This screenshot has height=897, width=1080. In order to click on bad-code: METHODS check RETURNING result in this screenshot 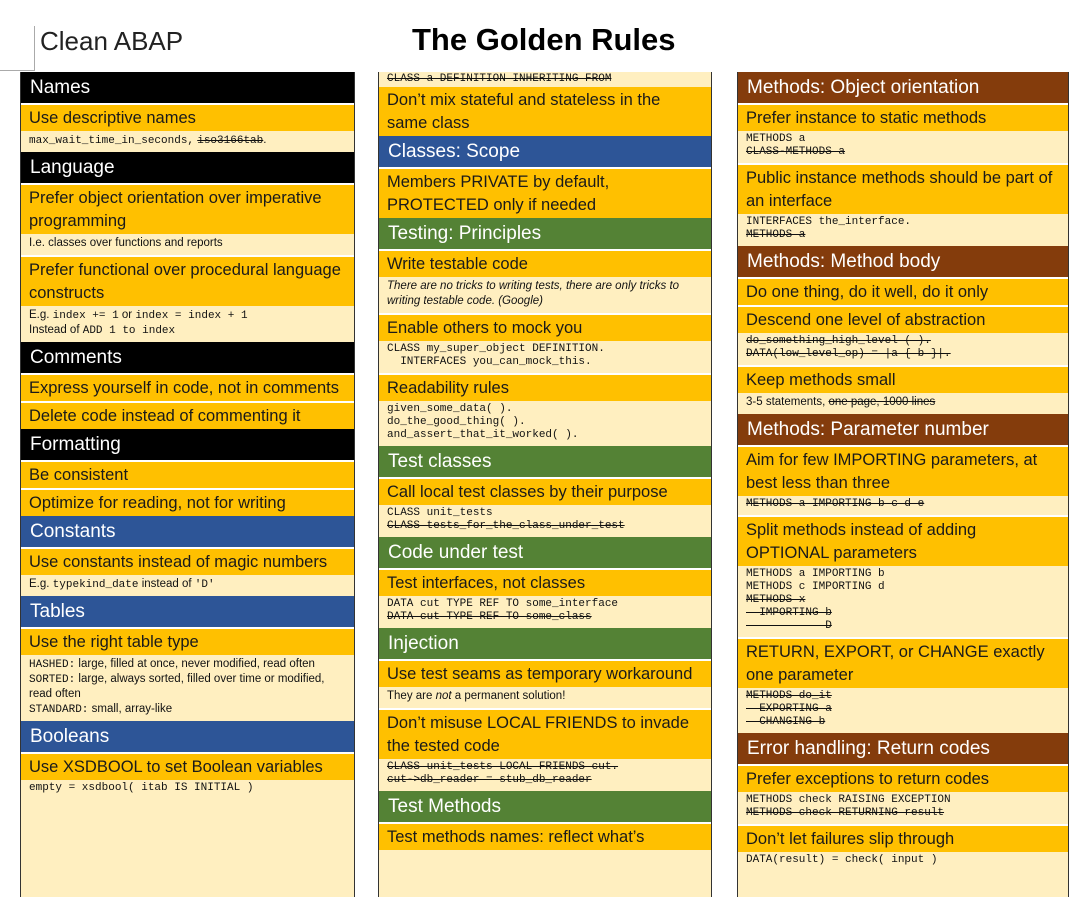, I will do `click(845, 813)`.